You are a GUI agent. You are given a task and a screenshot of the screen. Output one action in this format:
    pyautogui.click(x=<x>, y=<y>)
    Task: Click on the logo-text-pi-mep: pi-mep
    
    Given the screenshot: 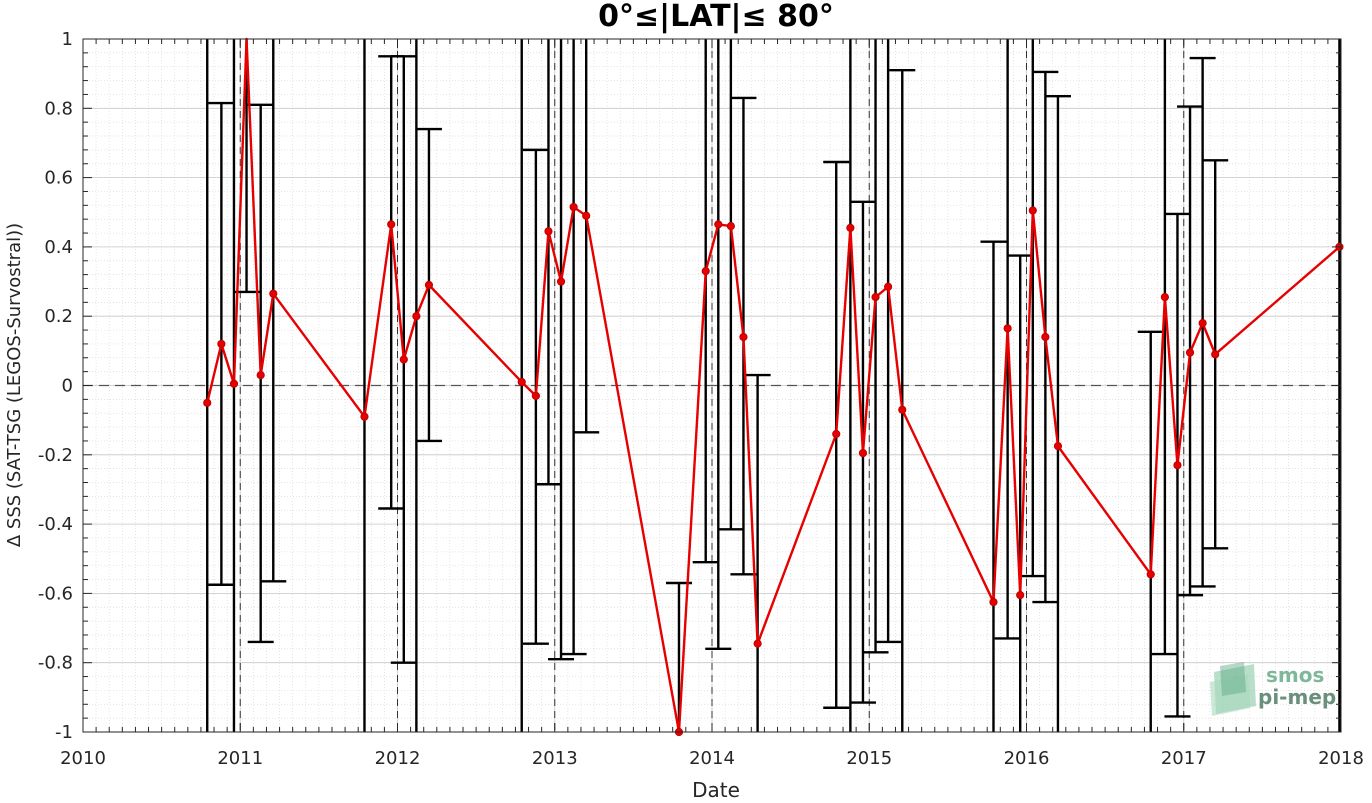 What is the action you would take?
    pyautogui.click(x=1297, y=697)
    